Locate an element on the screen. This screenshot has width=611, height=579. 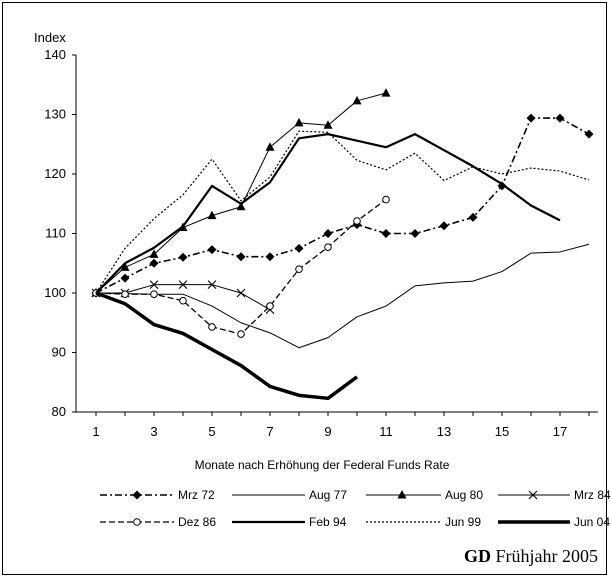
legend-label-7: Jun 04 is located at coordinates (592, 522).